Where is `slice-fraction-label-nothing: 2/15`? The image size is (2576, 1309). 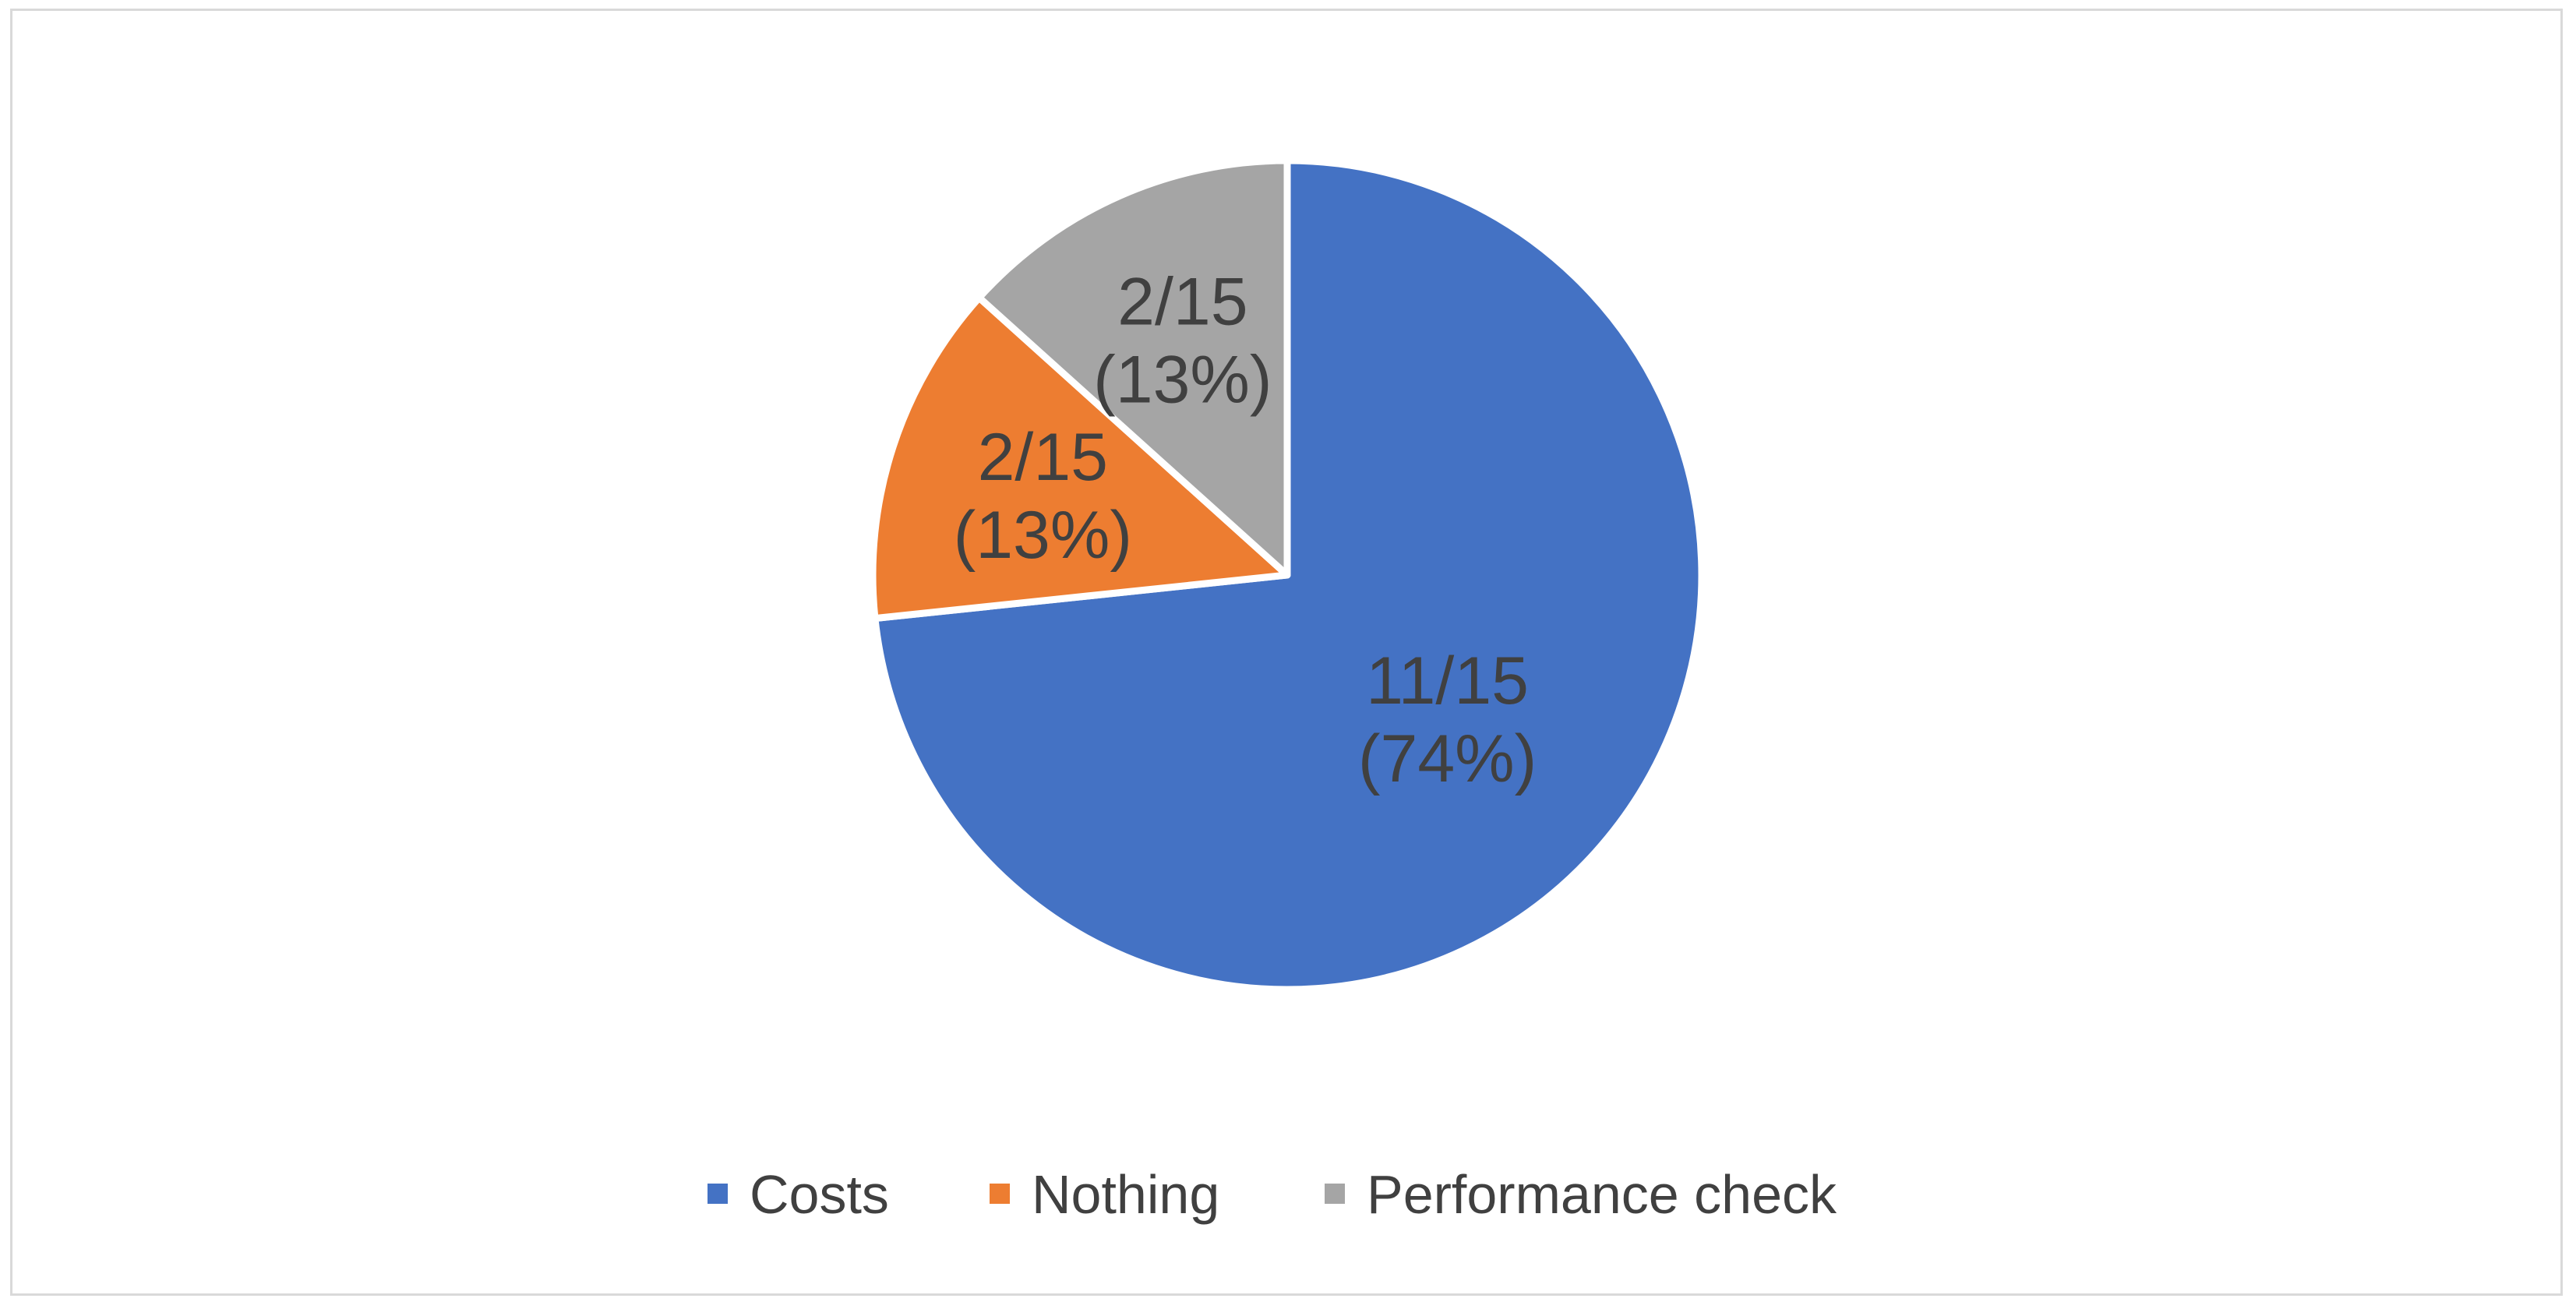
slice-fraction-label-nothing: 2/15 is located at coordinates (1043, 457).